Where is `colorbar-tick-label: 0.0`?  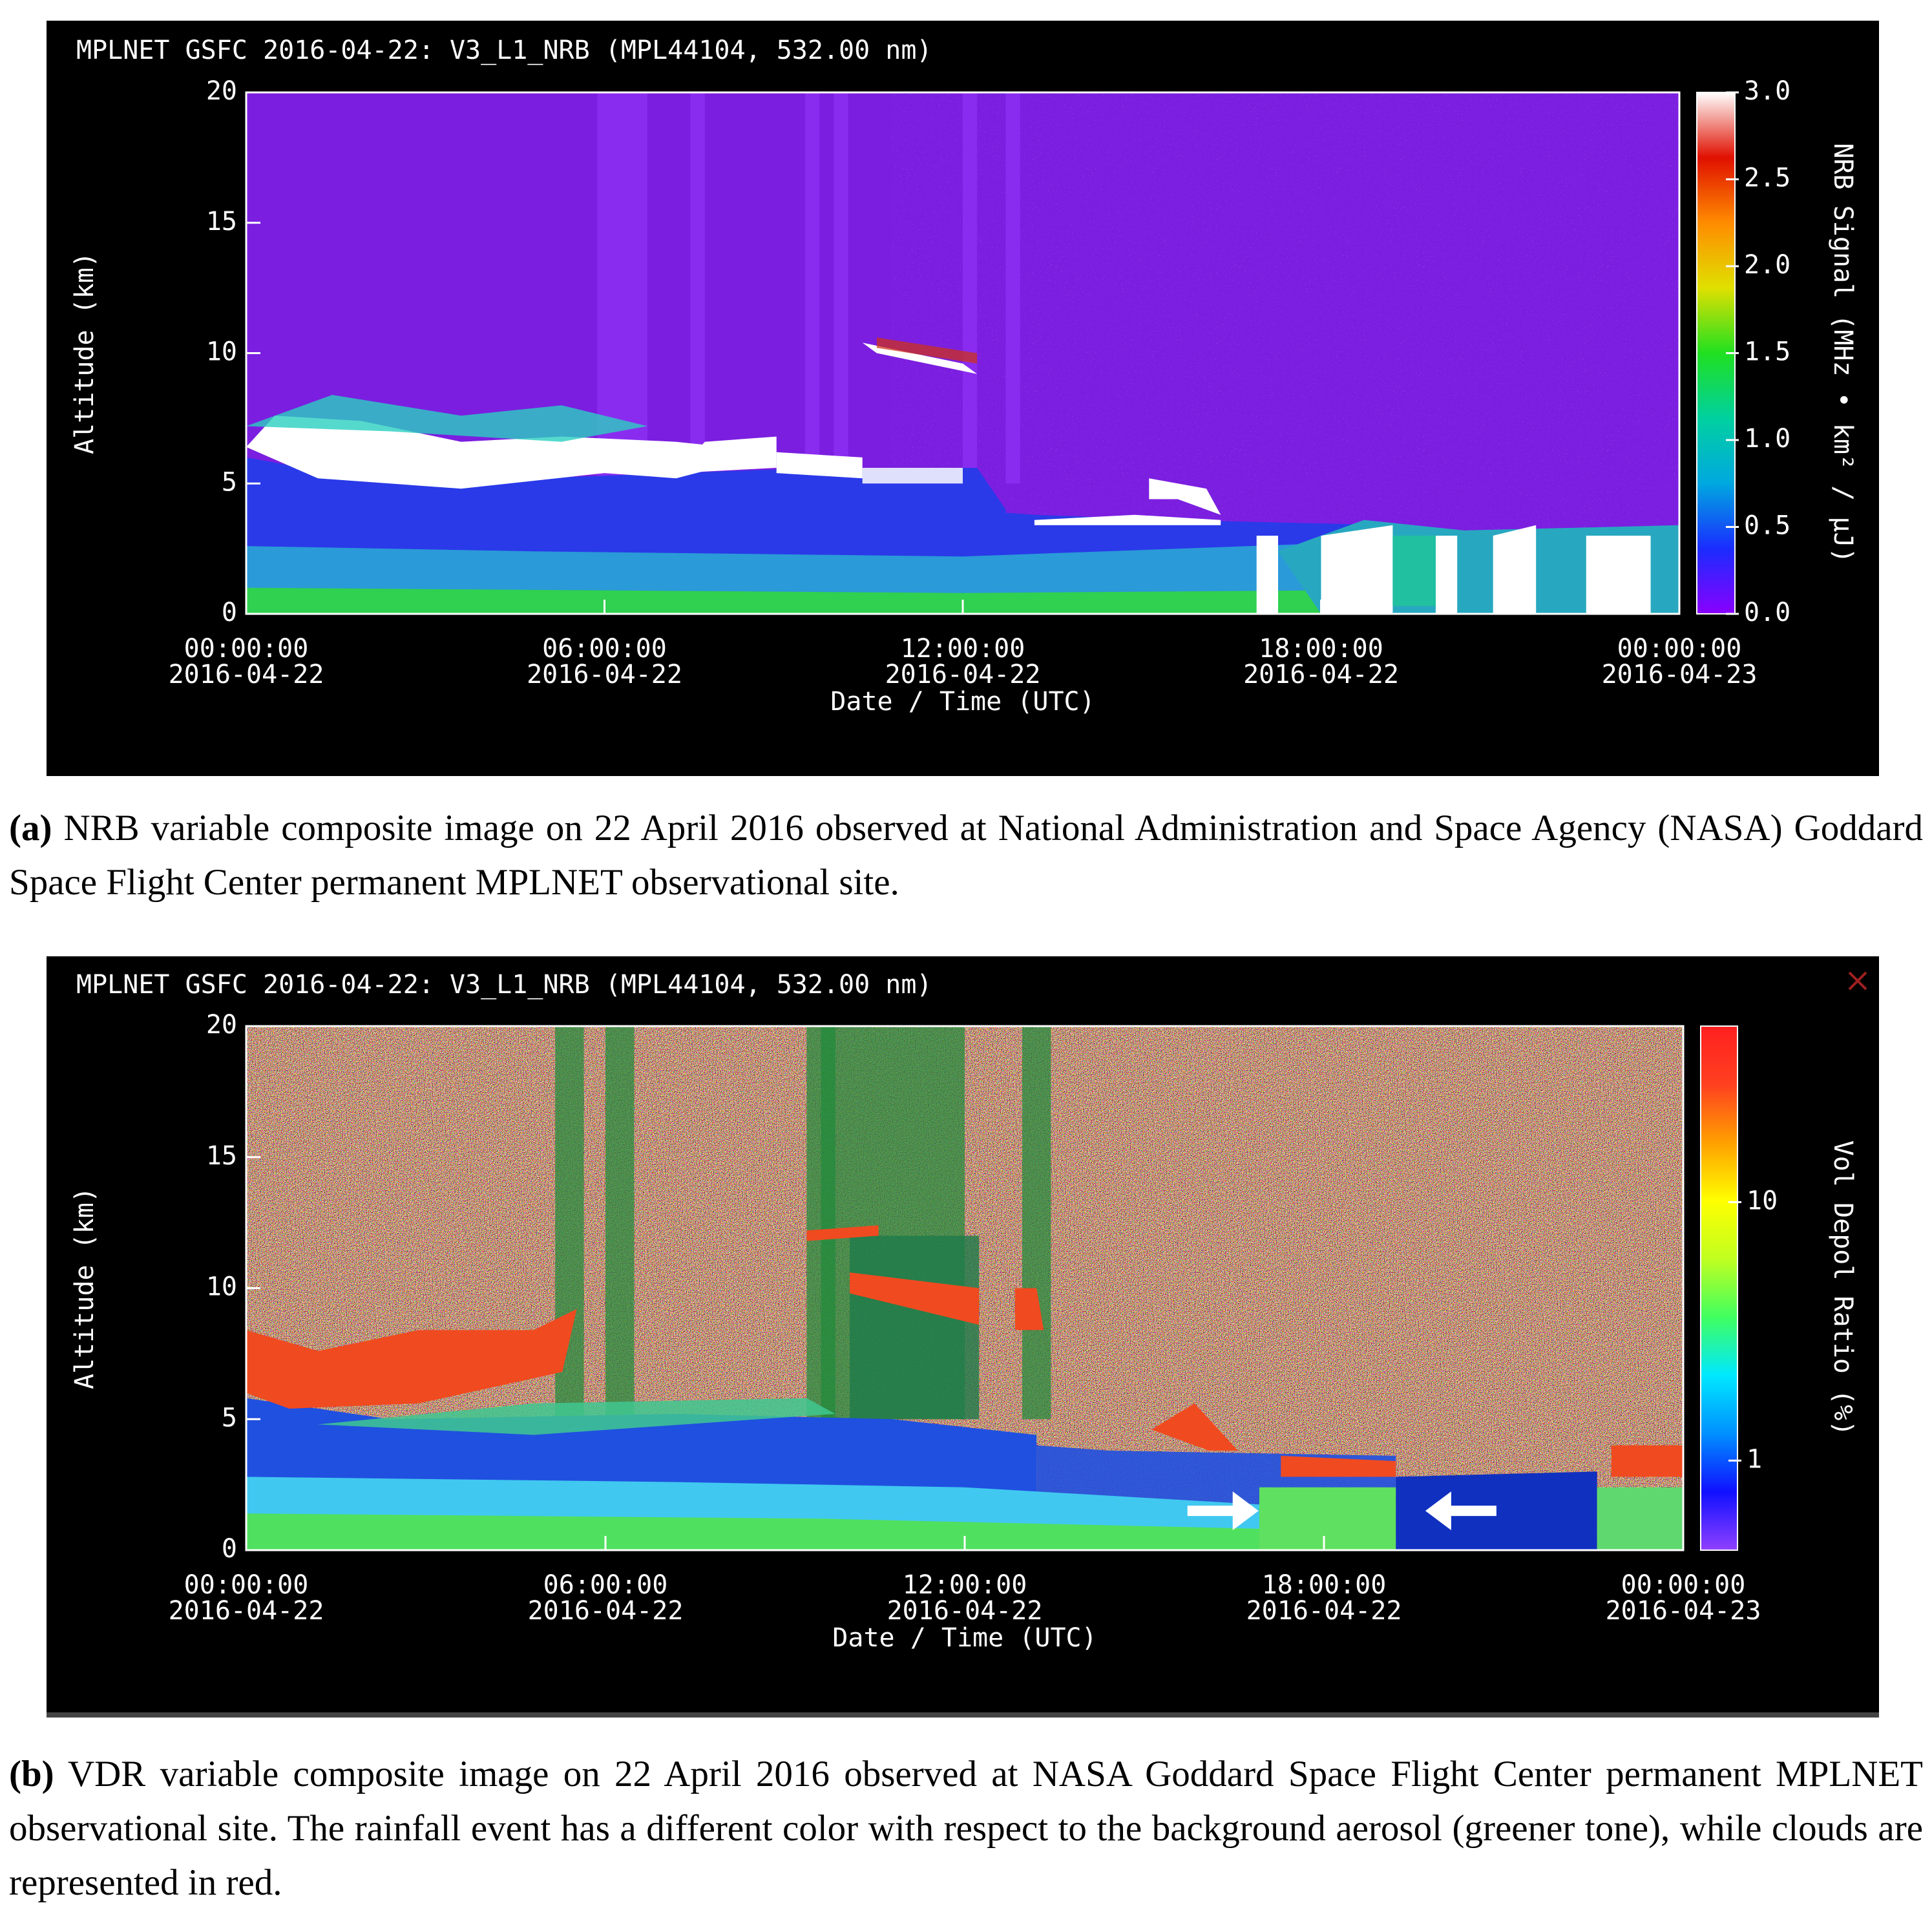
colorbar-tick-label: 0.0 is located at coordinates (1767, 612).